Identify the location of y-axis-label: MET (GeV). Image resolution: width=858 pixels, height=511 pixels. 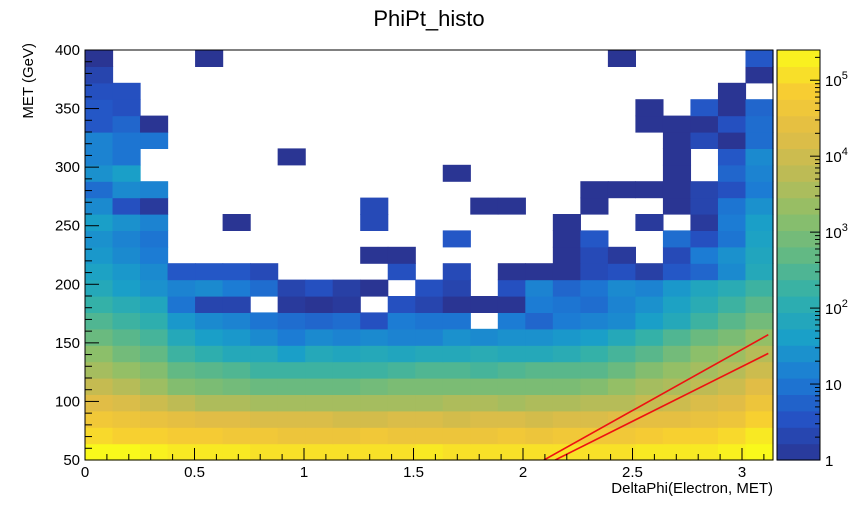
(28, 81).